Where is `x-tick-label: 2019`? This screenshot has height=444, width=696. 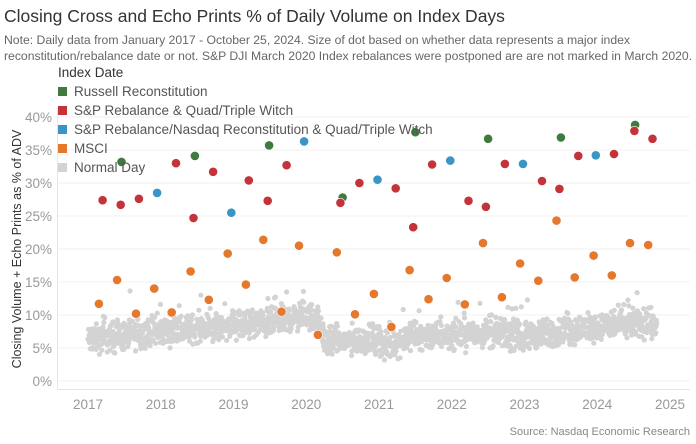 x-tick-label: 2019 is located at coordinates (233, 404).